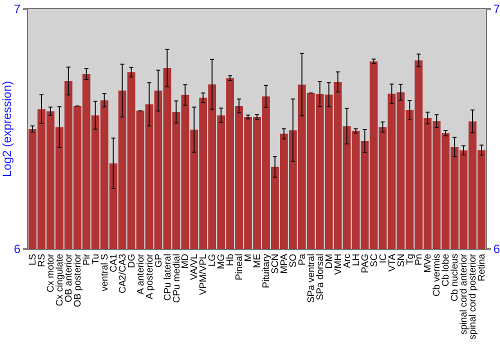  Describe the element at coordinates (258, 261) in the screenshot. I see `x-tick-label: ME` at that location.